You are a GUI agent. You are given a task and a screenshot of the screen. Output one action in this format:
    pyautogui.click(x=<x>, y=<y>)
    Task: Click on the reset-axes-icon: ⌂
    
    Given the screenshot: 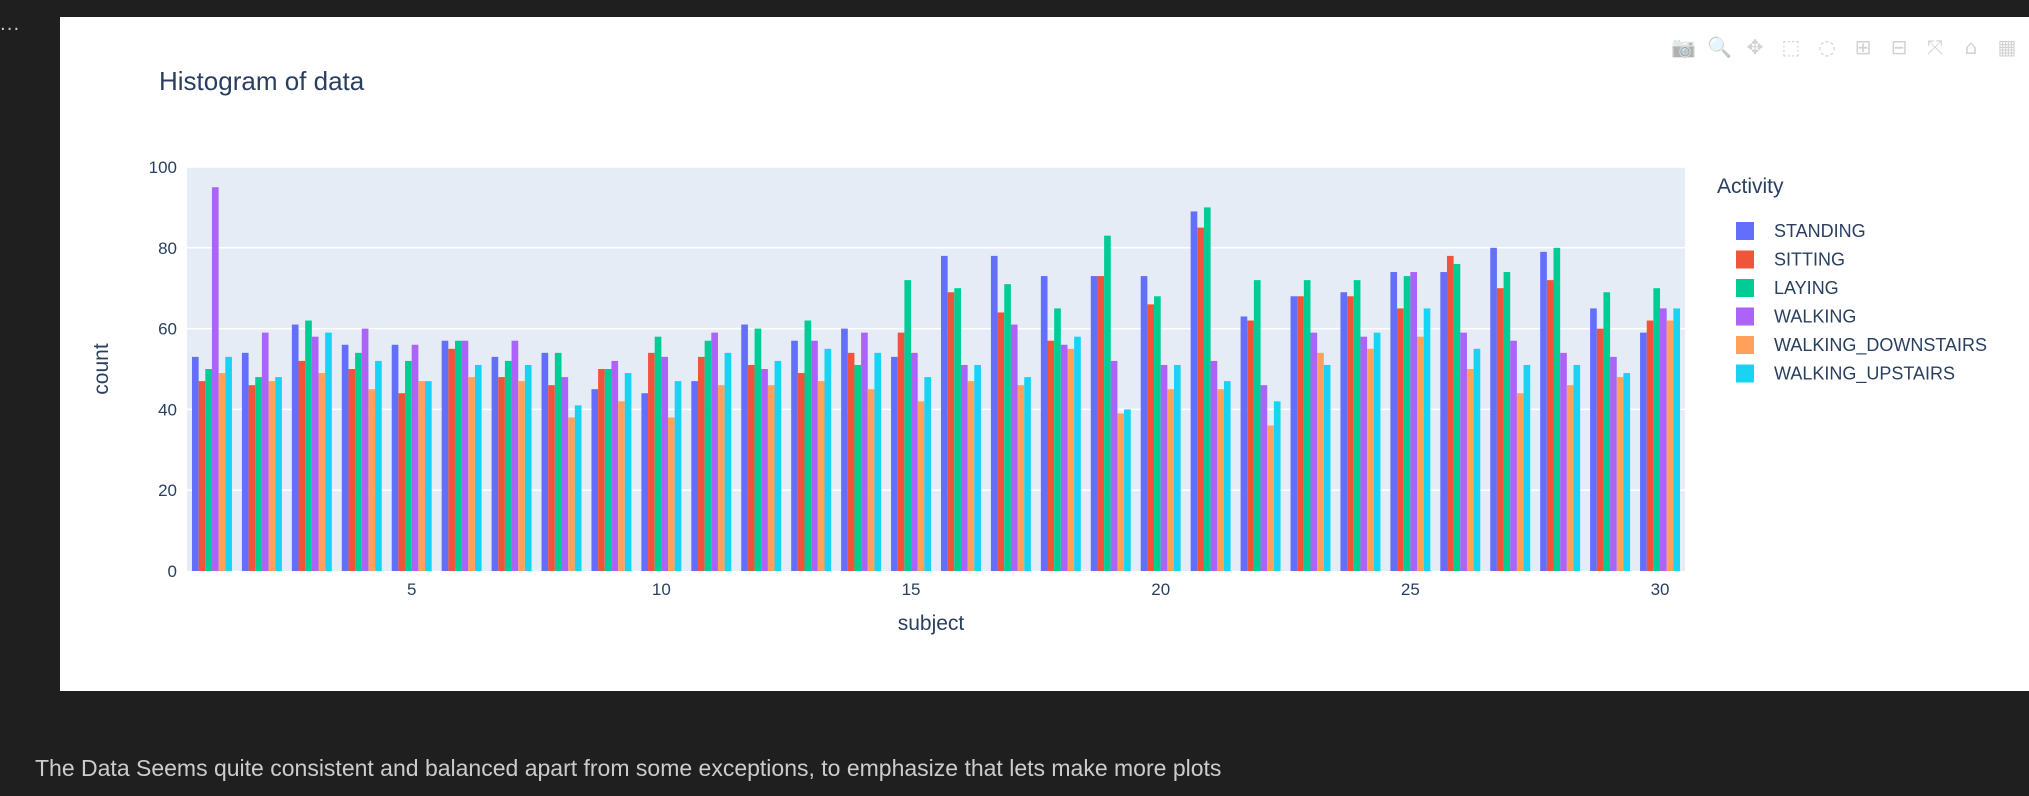 What is the action you would take?
    pyautogui.click(x=1971, y=47)
    